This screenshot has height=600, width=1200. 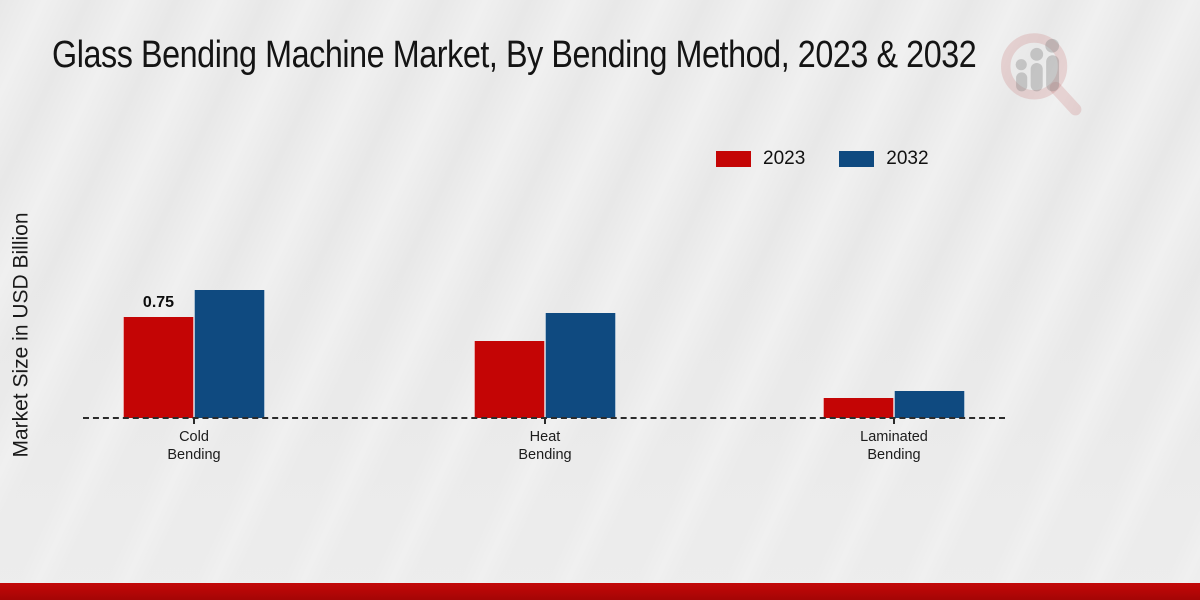 What do you see at coordinates (760, 159) in the screenshot?
I see `legend-item-2023: 2023` at bounding box center [760, 159].